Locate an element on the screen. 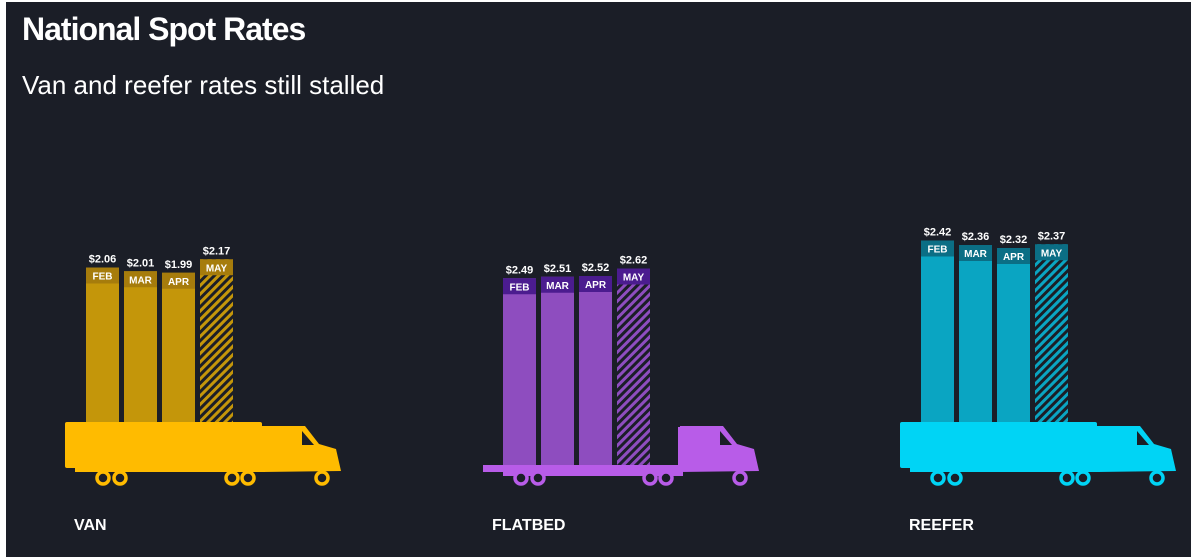  value-label: $1.99 is located at coordinates (179, 265).